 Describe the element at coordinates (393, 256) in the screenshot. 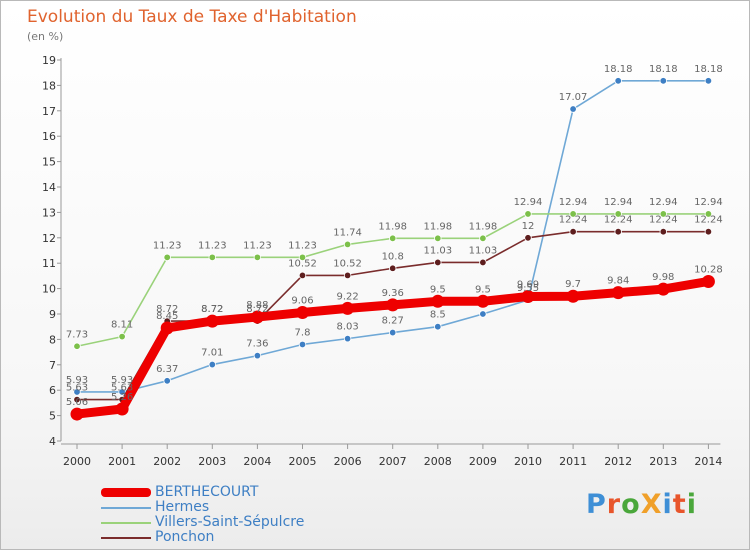

I see `data-label: 10.8` at that location.